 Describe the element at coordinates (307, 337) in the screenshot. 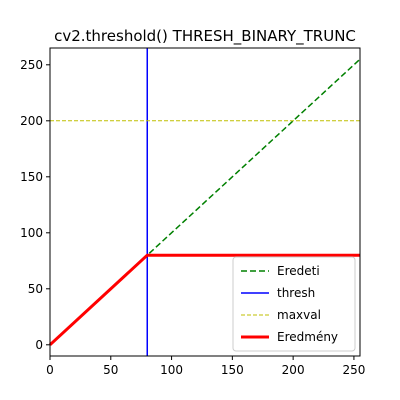

I see `legend-label: Eredmény` at that location.